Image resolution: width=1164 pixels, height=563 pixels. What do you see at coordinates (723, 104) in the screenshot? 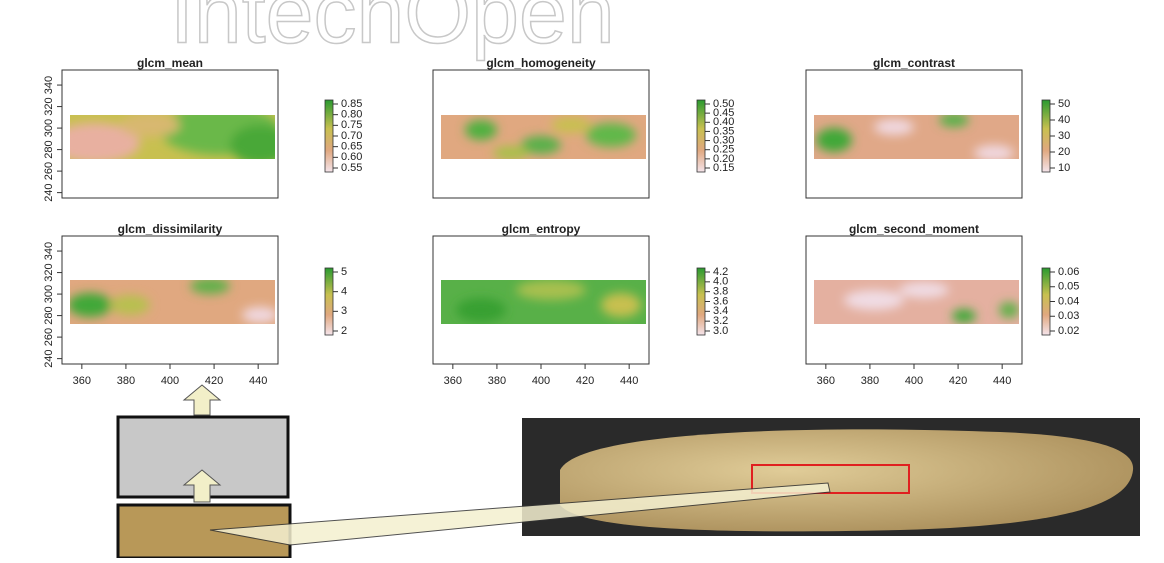
I see `colorbar-label: 0.50` at bounding box center [723, 104].